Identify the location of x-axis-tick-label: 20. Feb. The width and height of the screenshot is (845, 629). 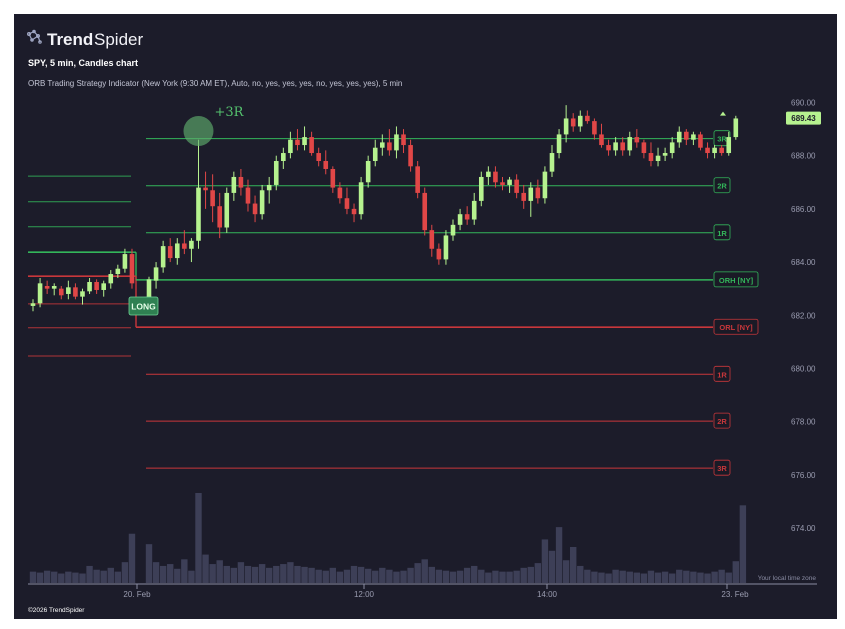
(137, 594).